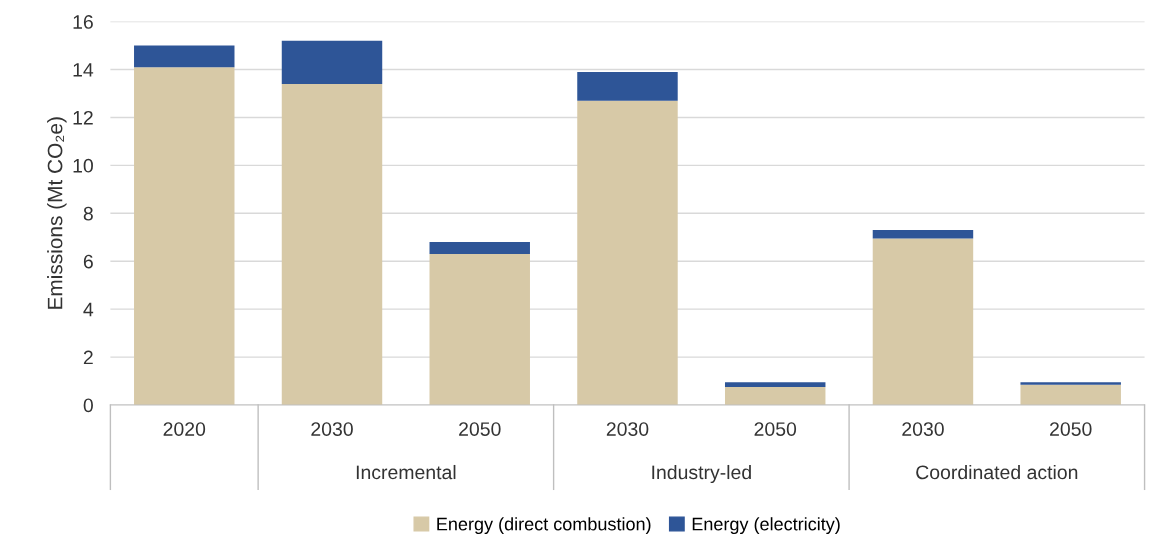 This screenshot has height=540, width=1162. What do you see at coordinates (997, 472) in the screenshot?
I see `text: Coordinated action` at bounding box center [997, 472].